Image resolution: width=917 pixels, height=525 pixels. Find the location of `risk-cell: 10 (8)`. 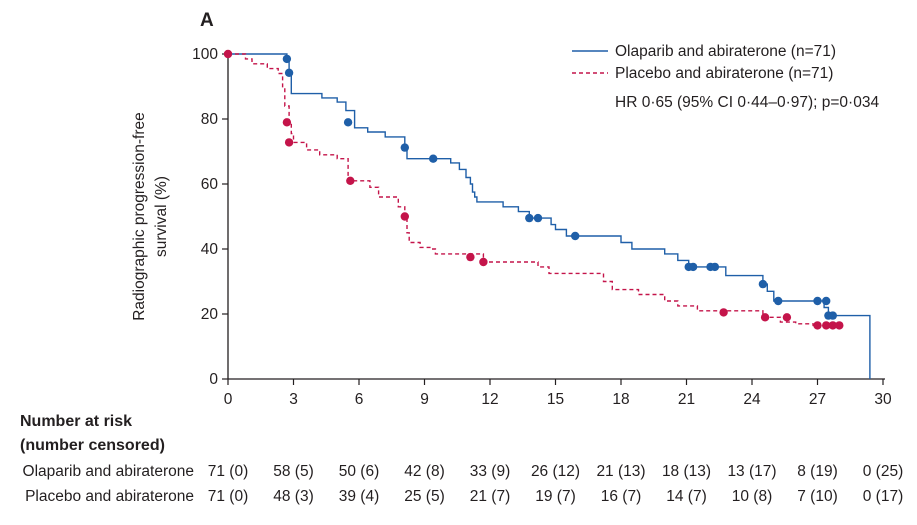

risk-cell: 10 (8) is located at coordinates (752, 496).